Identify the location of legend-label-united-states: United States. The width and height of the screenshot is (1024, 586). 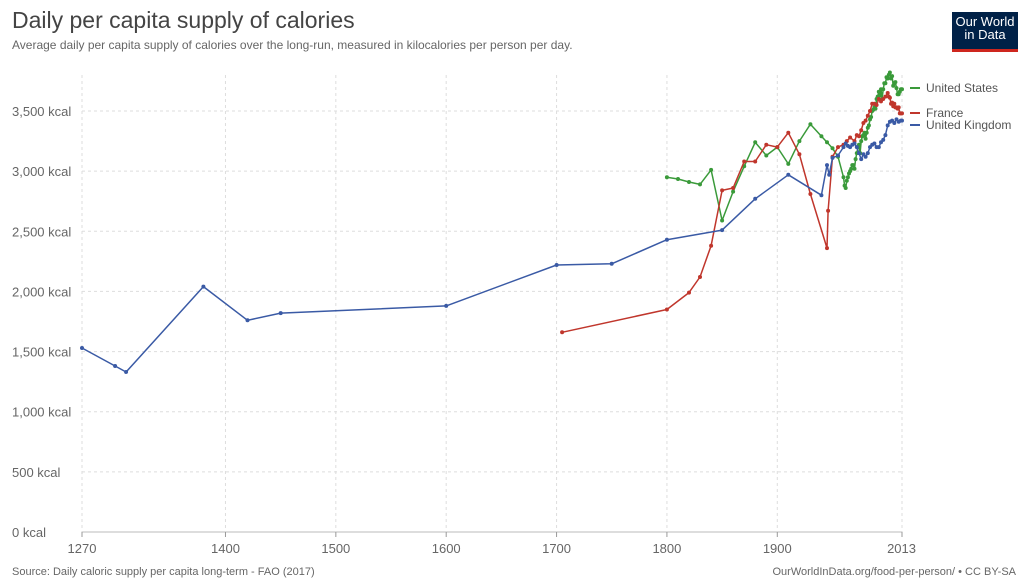
(962, 88).